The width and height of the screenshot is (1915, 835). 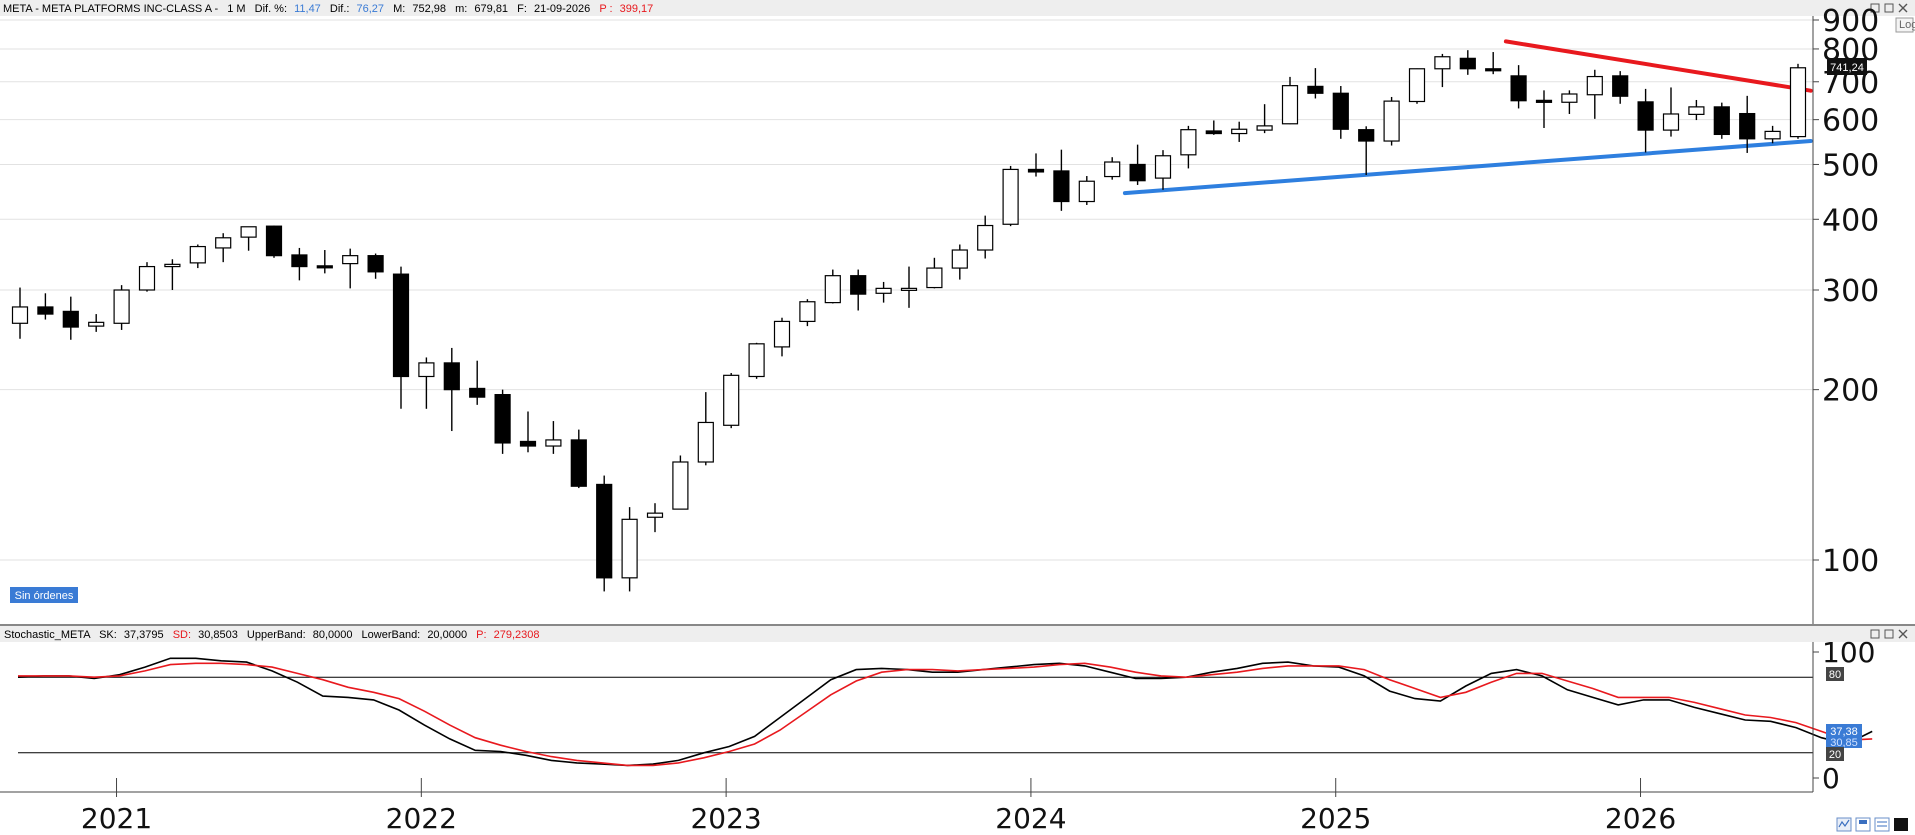 What do you see at coordinates (116, 818) in the screenshot?
I see `date-tick-label: 2021` at bounding box center [116, 818].